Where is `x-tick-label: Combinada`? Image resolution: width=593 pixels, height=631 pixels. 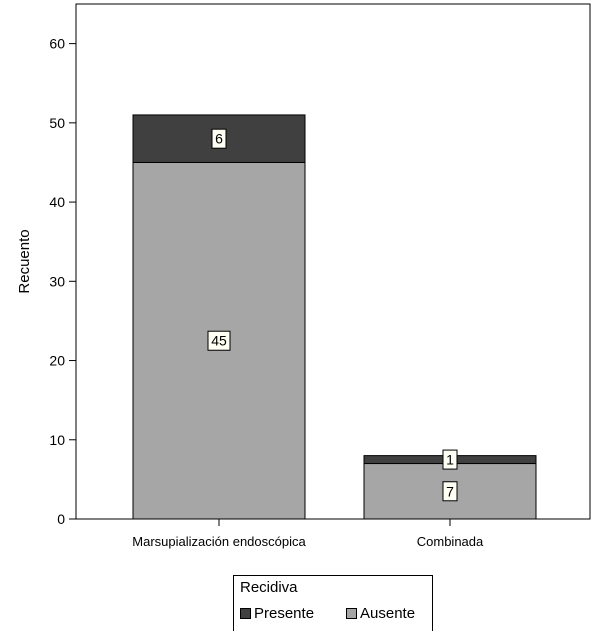
x-tick-label: Combinada is located at coordinates (450, 541).